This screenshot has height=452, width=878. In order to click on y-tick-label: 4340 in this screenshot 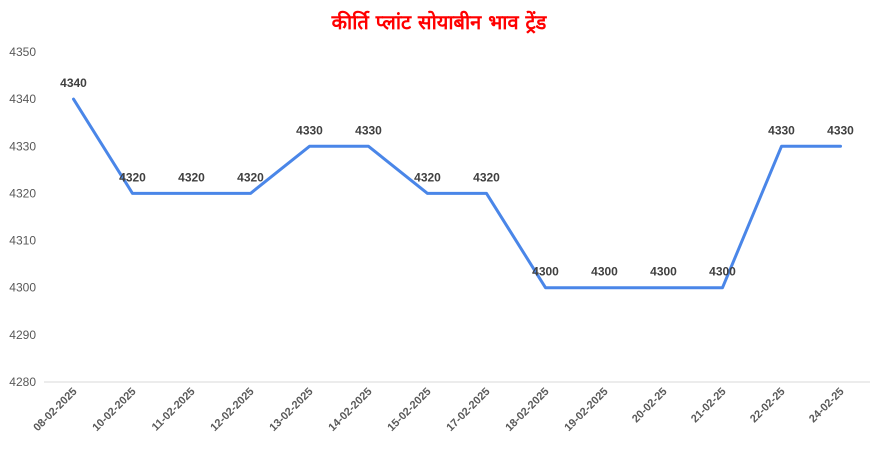, I will do `click(22, 99)`.